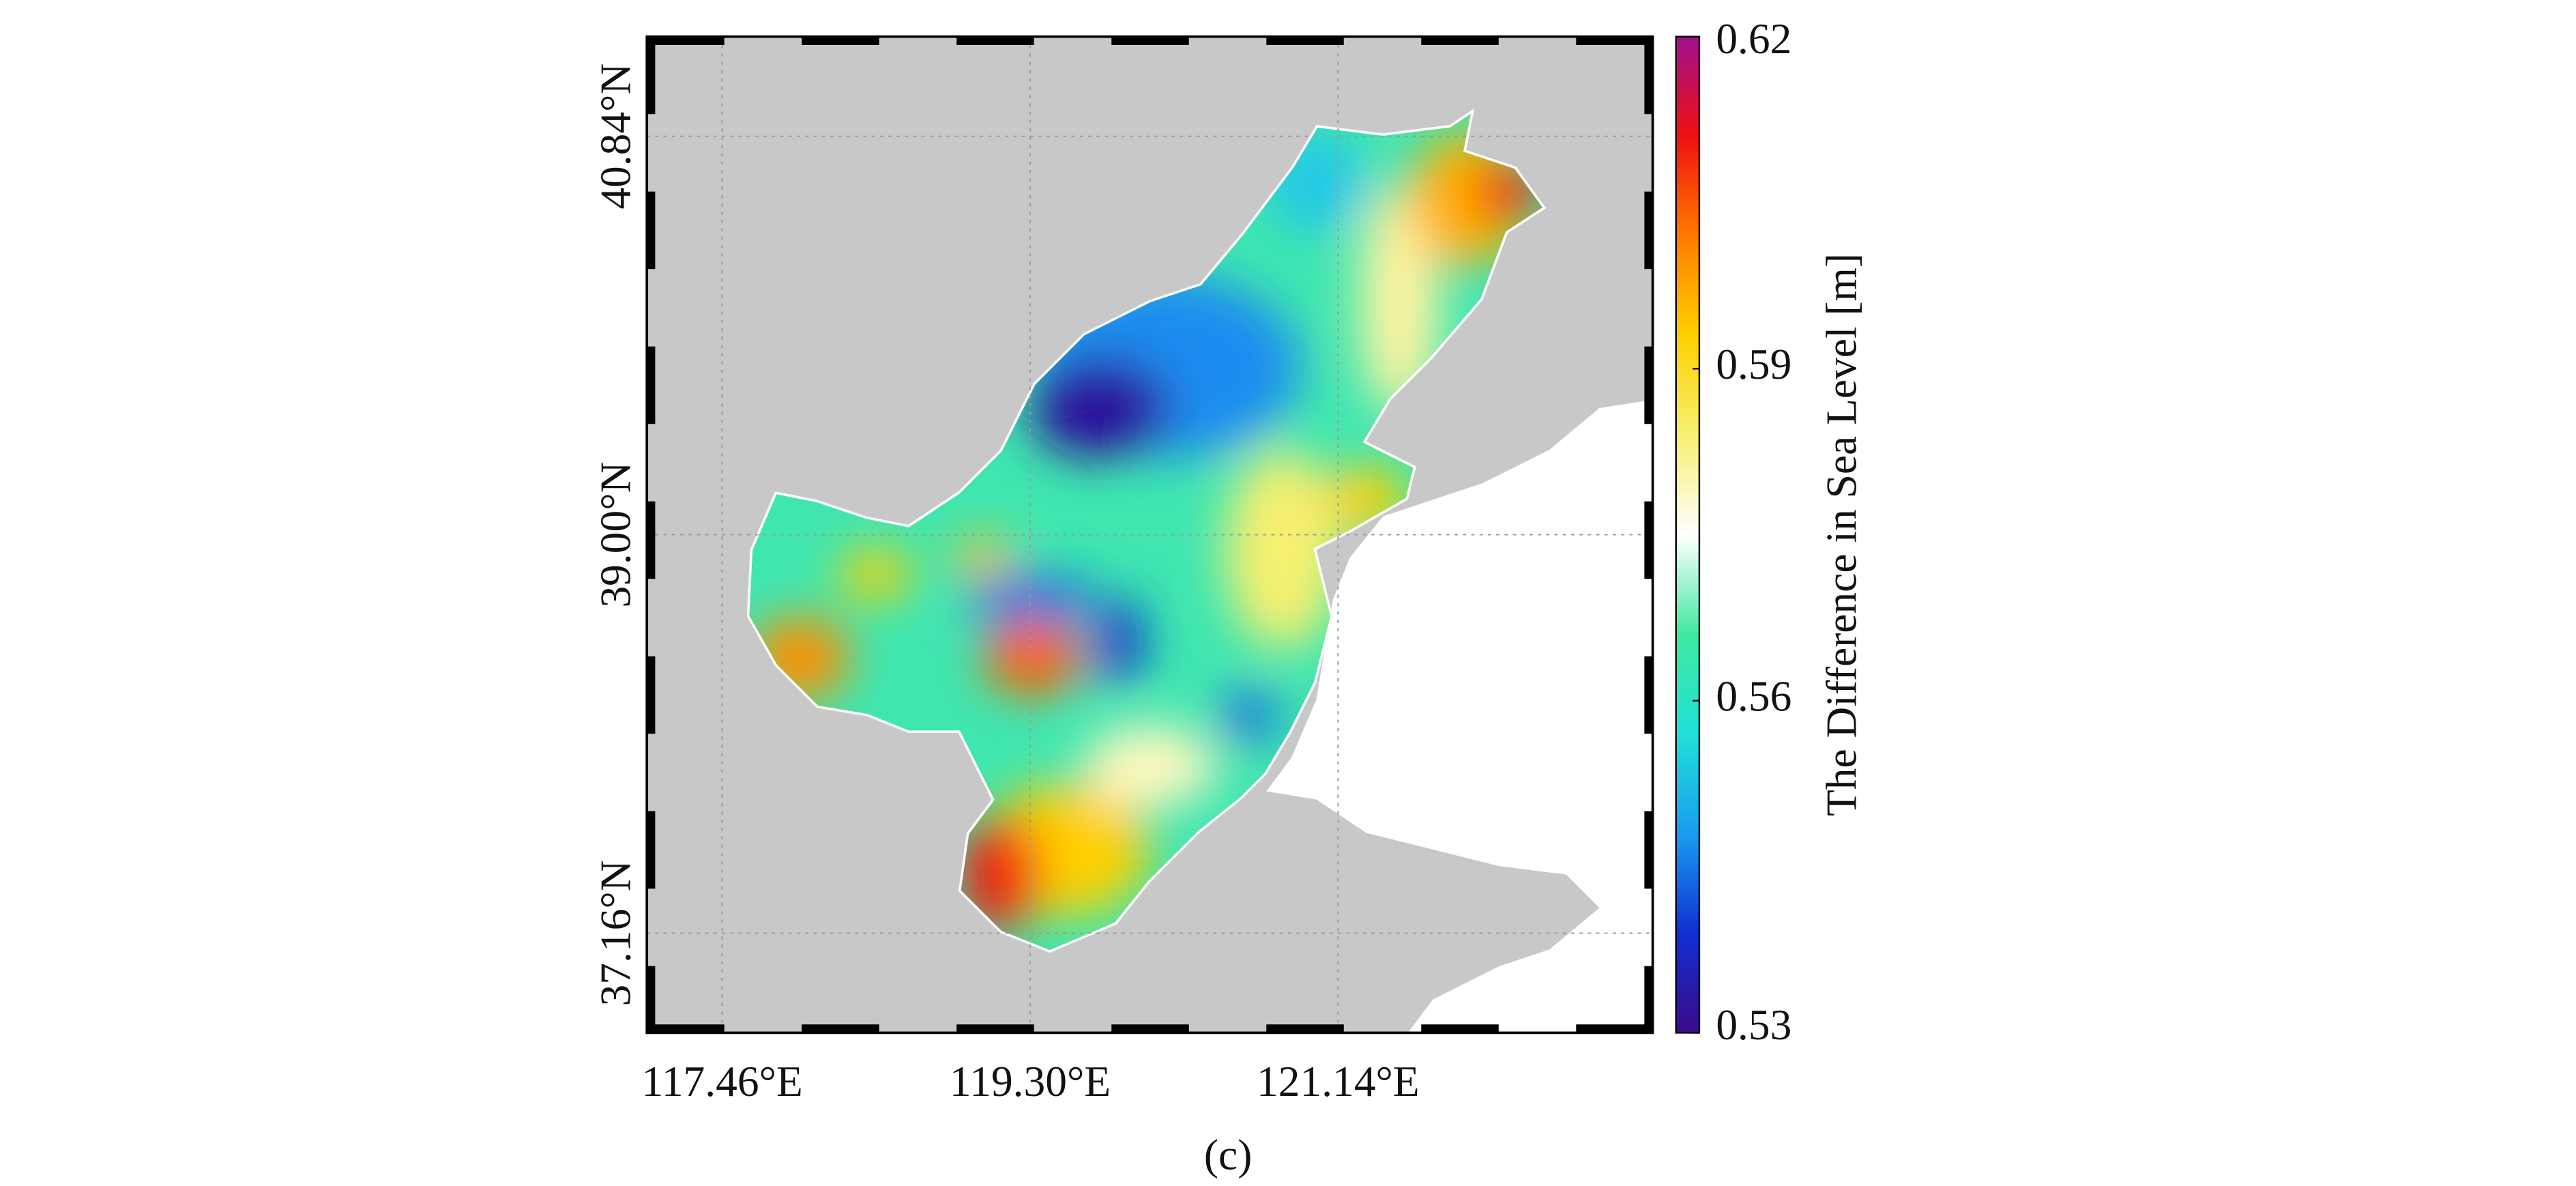  What do you see at coordinates (1030, 1081) in the screenshot?
I see `x-tick-label: 119.30°E` at bounding box center [1030, 1081].